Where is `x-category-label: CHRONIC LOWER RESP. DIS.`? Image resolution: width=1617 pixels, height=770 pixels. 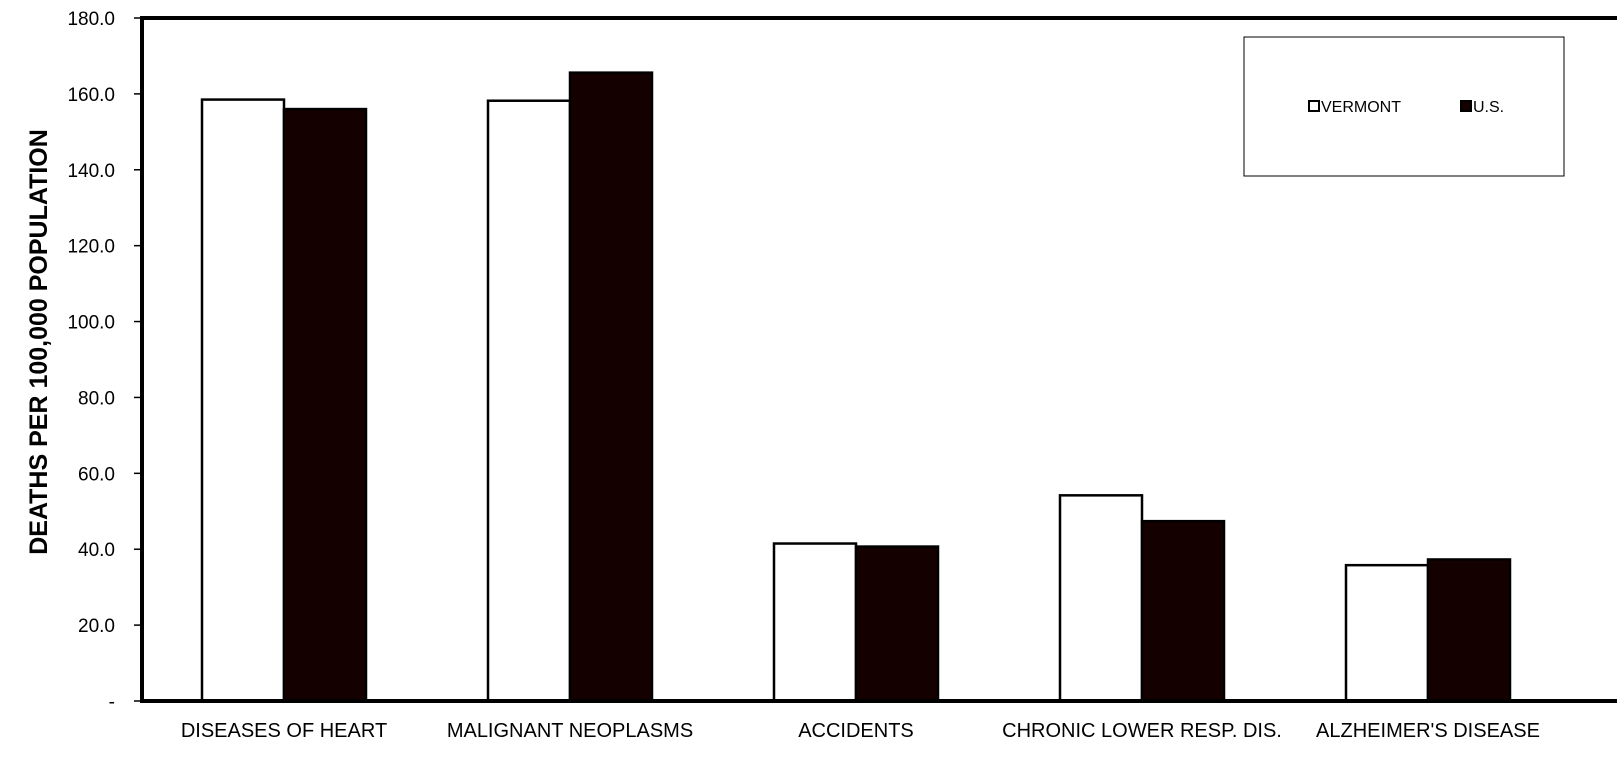
x-category-label: CHRONIC LOWER RESP. DIS. is located at coordinates (1142, 731).